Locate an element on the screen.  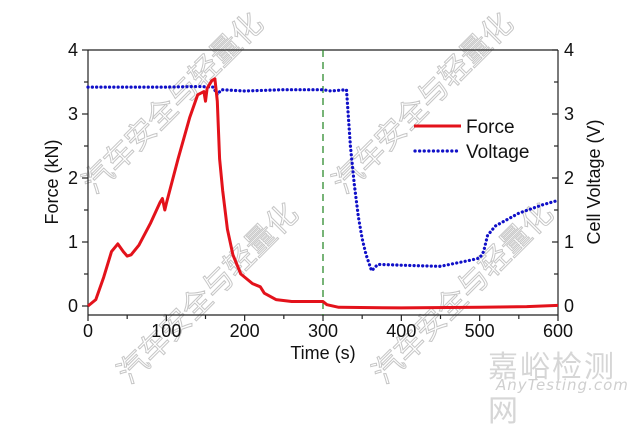
brand-watermark-cn: 嘉峪检测网 is located at coordinates (552, 389).